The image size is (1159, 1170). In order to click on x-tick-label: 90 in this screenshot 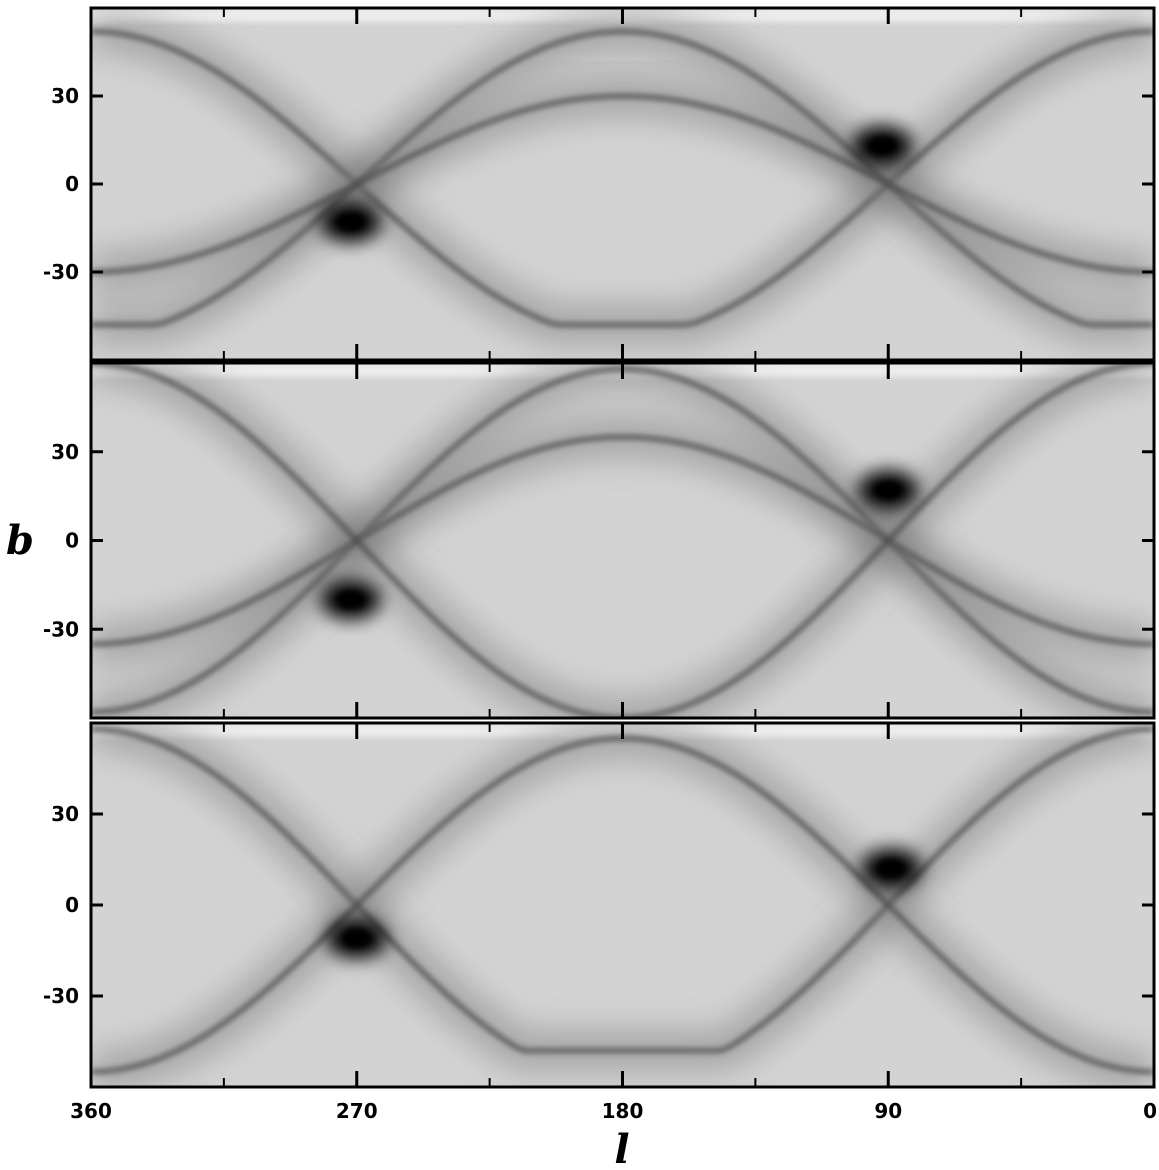, I will do `click(888, 1111)`.